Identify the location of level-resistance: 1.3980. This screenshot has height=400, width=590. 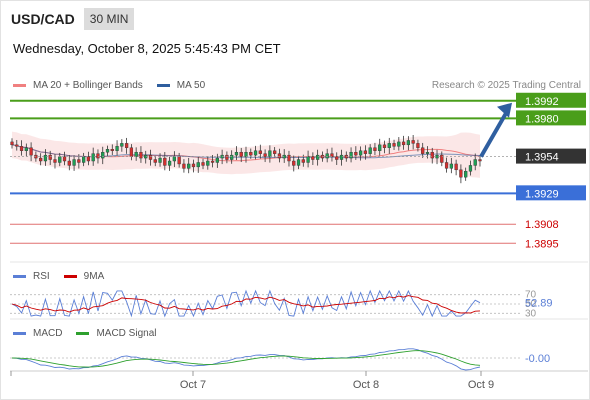
(298, 118).